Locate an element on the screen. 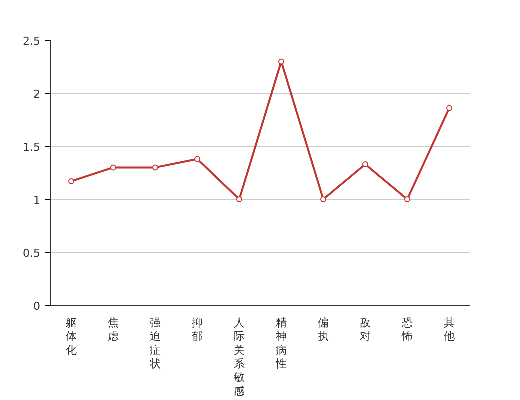  x-tick-label: 人际关系敏感 is located at coordinates (239, 357).